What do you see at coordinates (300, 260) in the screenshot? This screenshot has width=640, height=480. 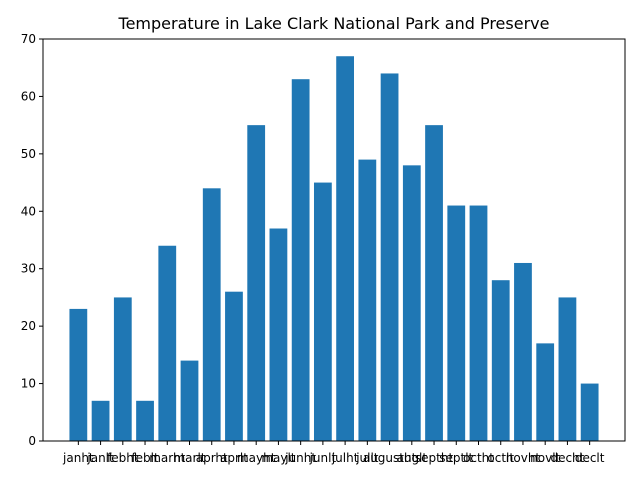 I see `bar-junht` at bounding box center [300, 260].